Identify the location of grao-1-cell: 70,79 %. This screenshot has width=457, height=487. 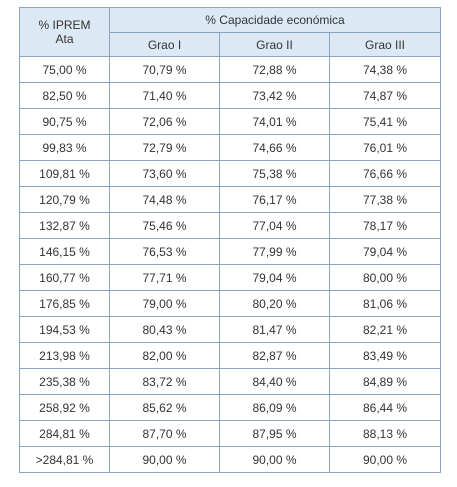
(164, 69).